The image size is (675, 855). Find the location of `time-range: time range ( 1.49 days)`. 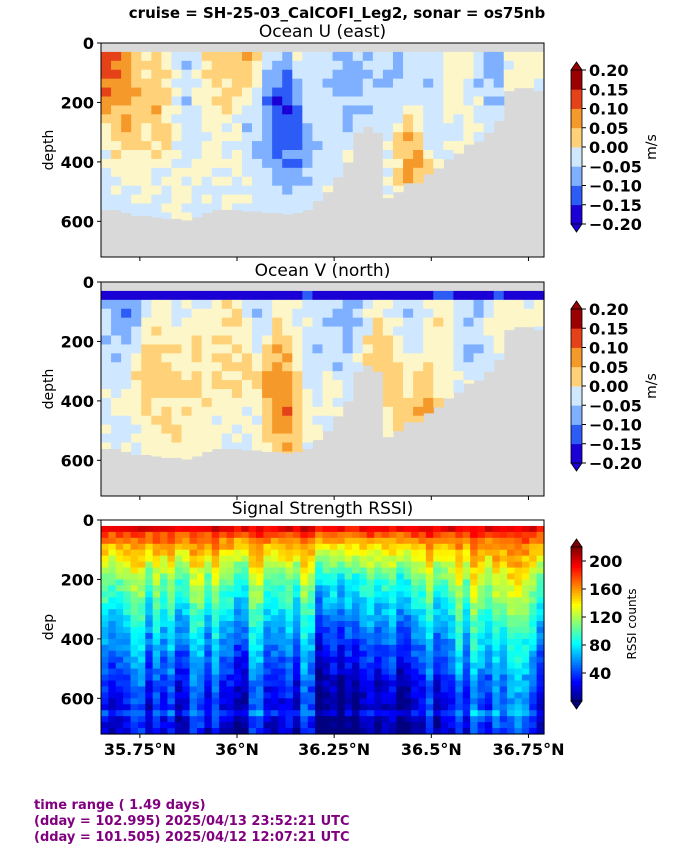

time-range: time range ( 1.49 days) is located at coordinates (120, 805).